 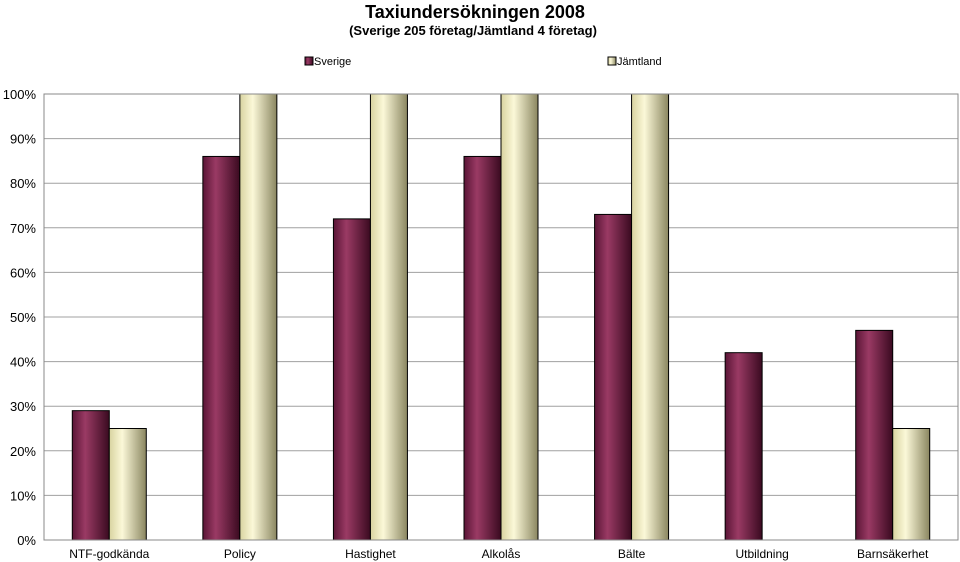 What do you see at coordinates (332, 62) in the screenshot?
I see `legend-label-sverige: Sverige` at bounding box center [332, 62].